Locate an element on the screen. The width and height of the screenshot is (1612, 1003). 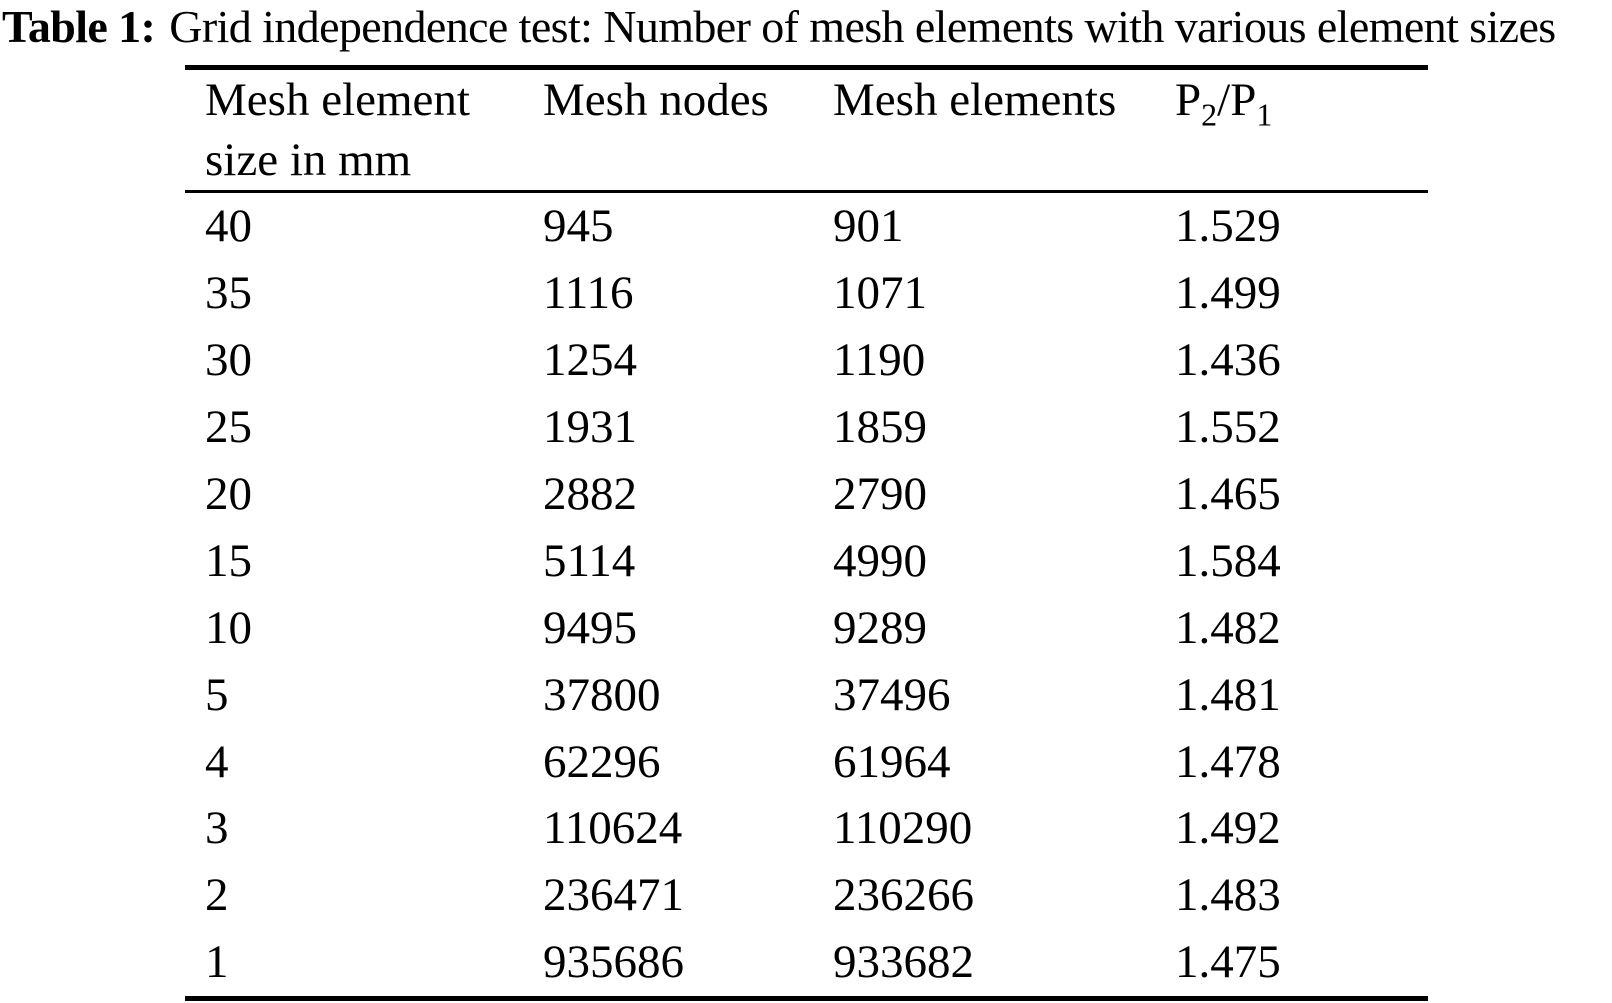
table-cell: 40 is located at coordinates (228, 226).